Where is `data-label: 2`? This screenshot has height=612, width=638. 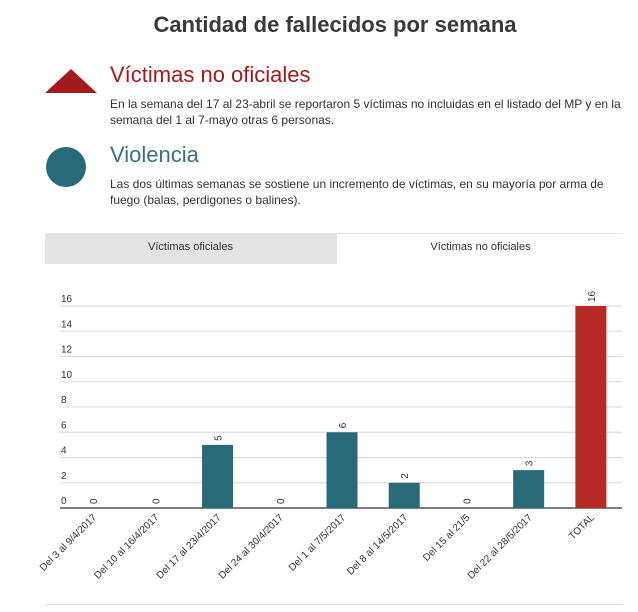
data-label: 2 is located at coordinates (405, 476).